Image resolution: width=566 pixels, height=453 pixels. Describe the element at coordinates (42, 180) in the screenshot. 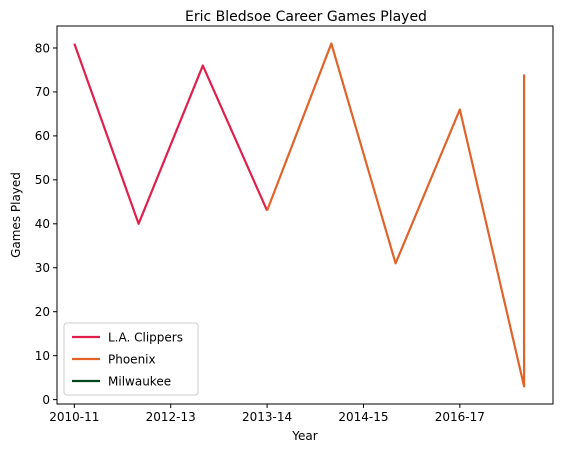

I see `y-tick-label: 50` at that location.